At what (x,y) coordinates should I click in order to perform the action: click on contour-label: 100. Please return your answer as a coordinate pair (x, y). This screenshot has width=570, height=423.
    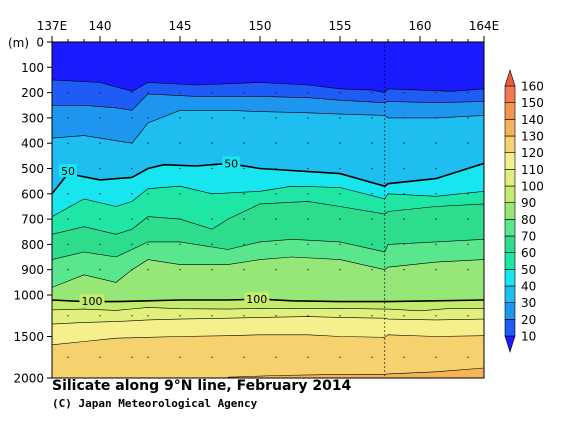
    Looking at the image, I should click on (92, 301).